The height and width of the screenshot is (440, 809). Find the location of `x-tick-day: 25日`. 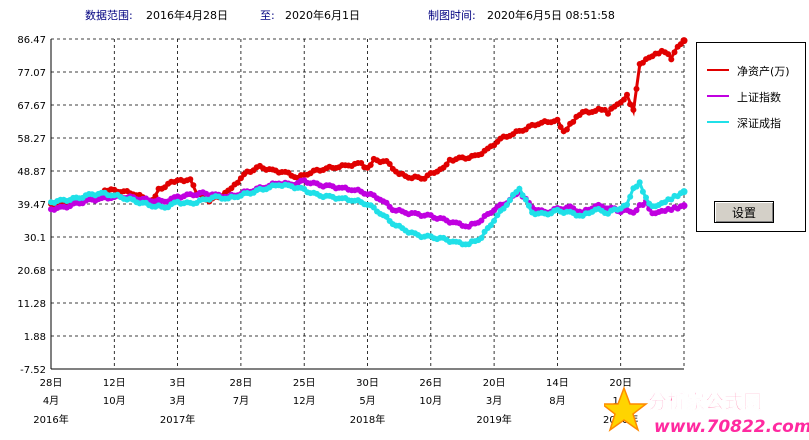

x-tick-day: 25日 is located at coordinates (304, 383).